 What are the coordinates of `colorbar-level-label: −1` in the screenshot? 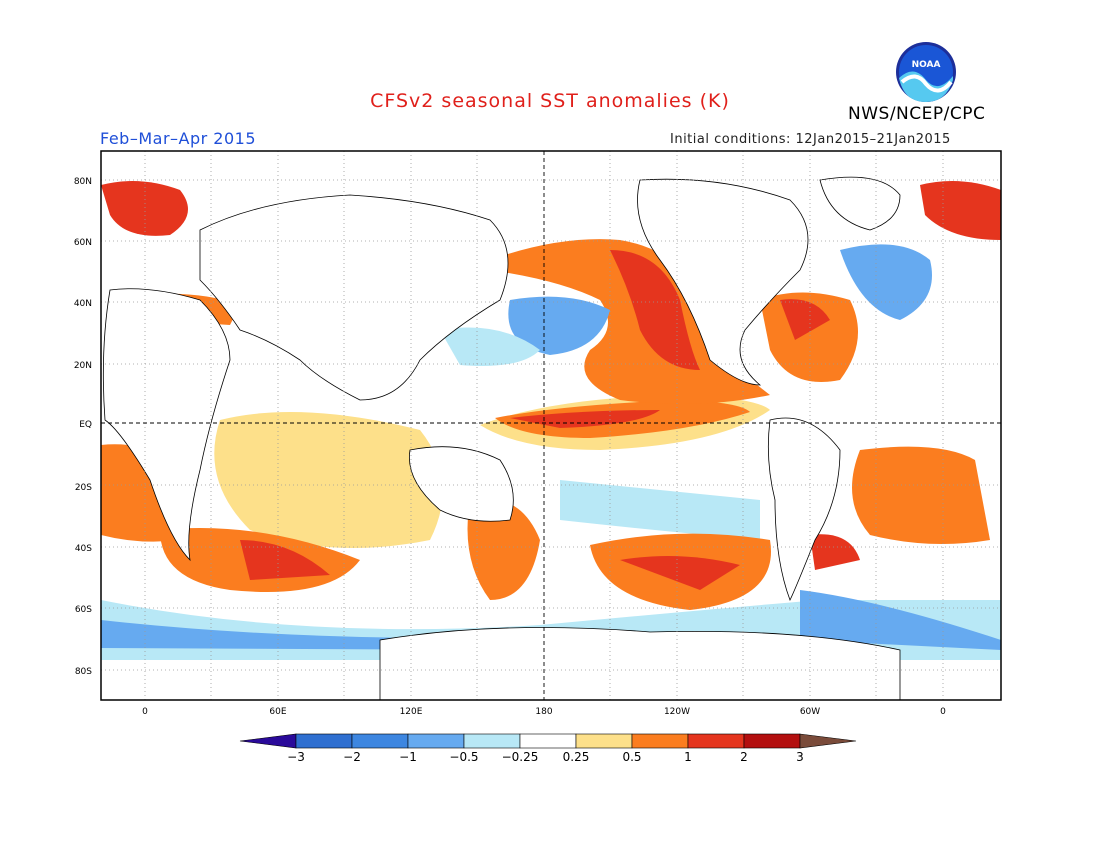 It's located at (408, 757).